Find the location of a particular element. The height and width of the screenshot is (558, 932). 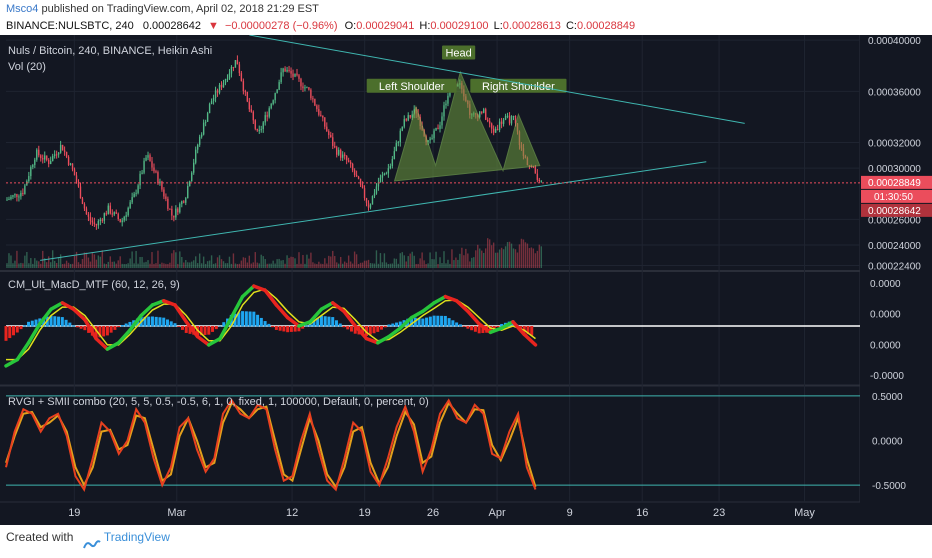

x-tick-label: Apr is located at coordinates (496, 513).